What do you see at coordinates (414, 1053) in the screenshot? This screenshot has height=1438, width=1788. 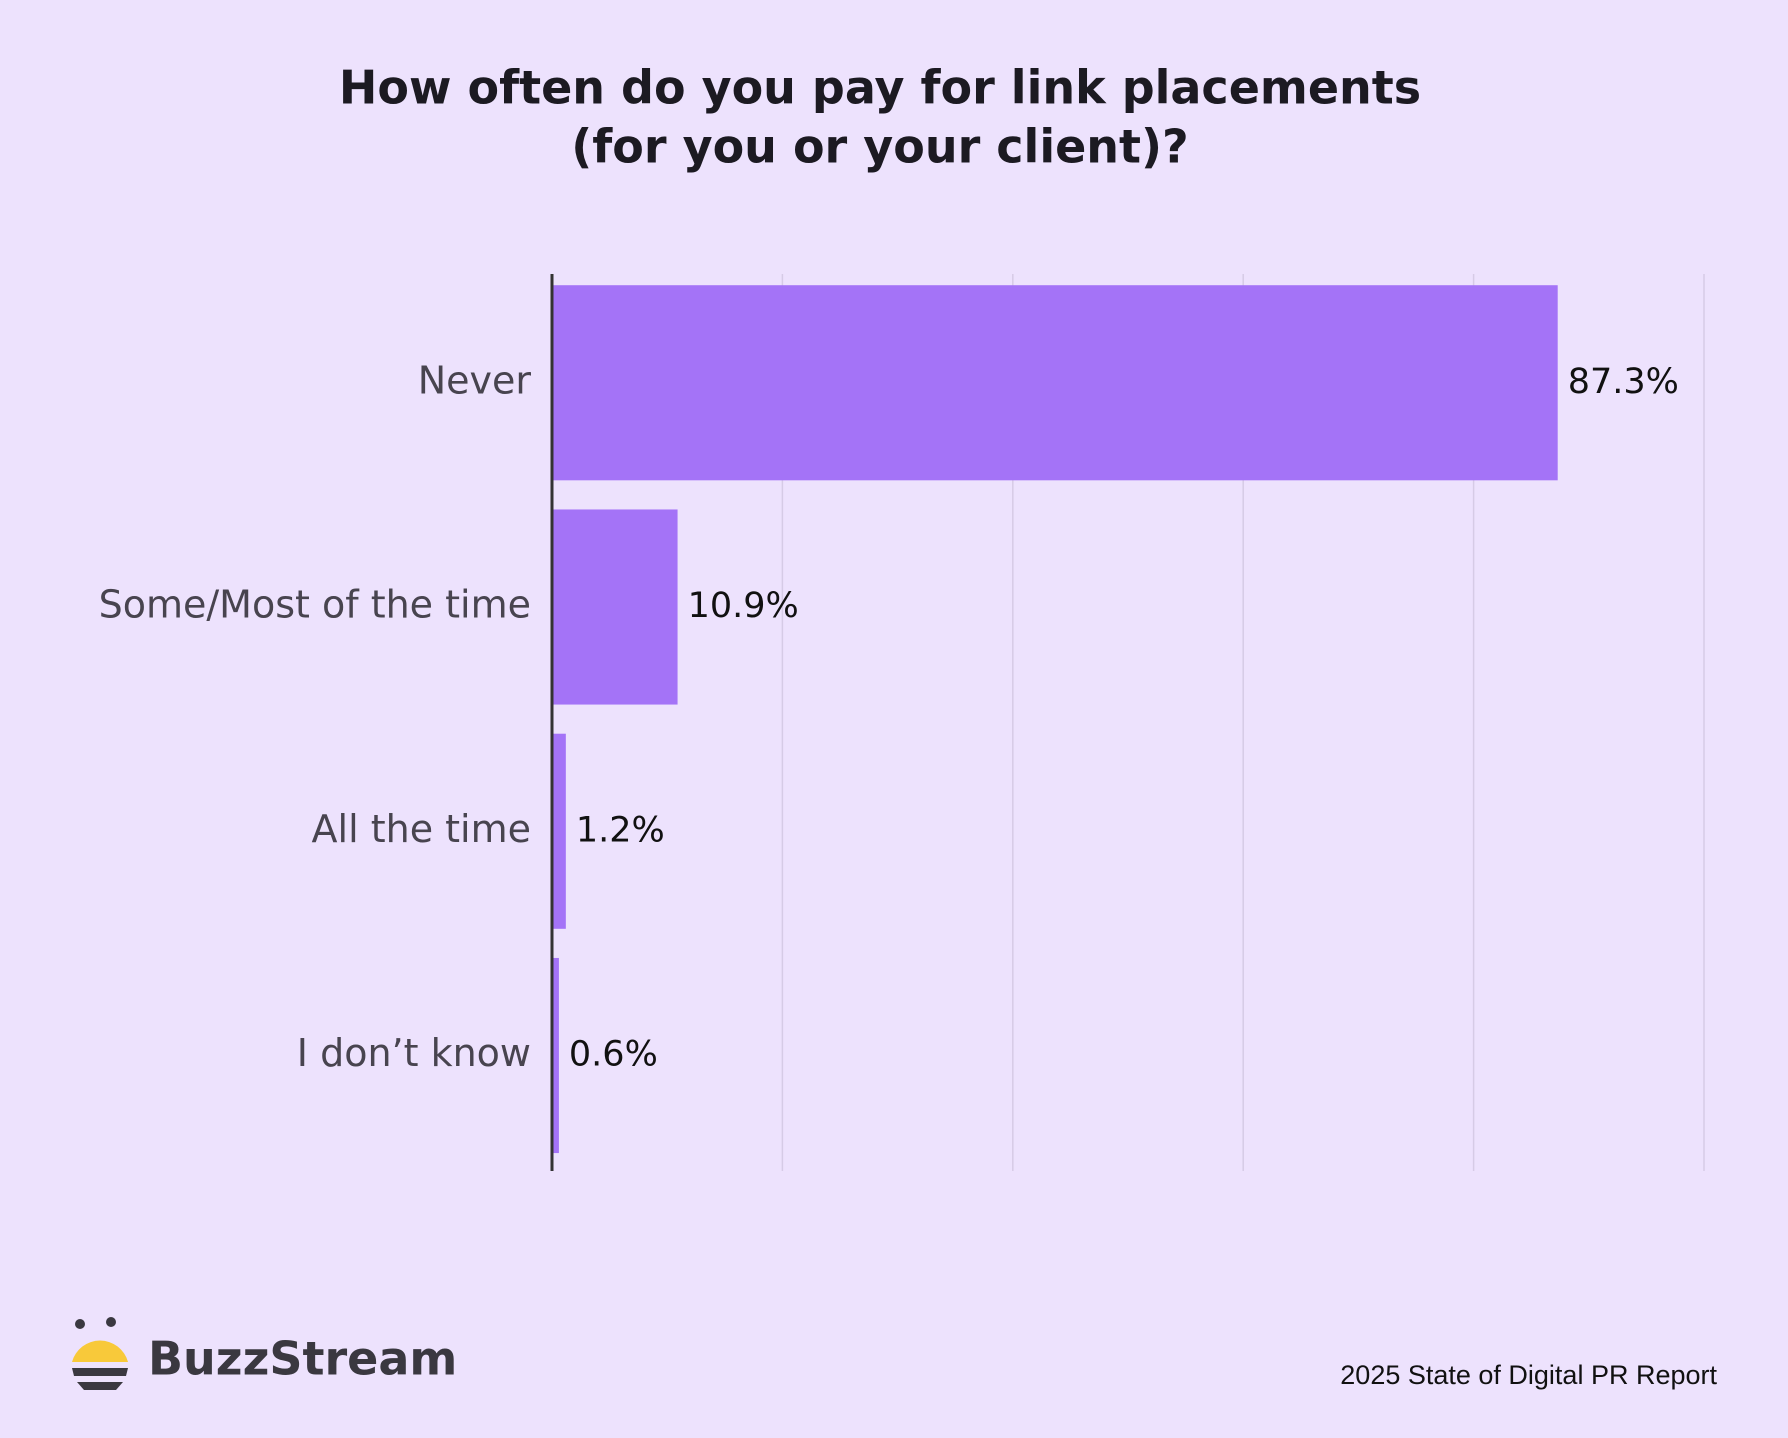 I see `category-label: I don’t know` at bounding box center [414, 1053].